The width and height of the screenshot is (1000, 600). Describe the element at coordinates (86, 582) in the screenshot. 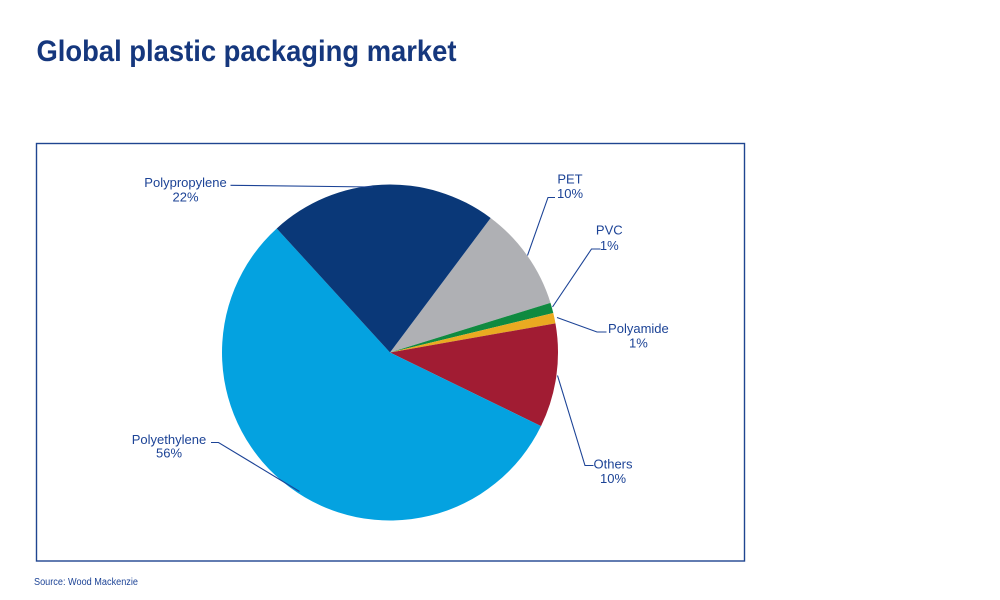

I see `svg-text: Source: Wood Mackenzie` at that location.